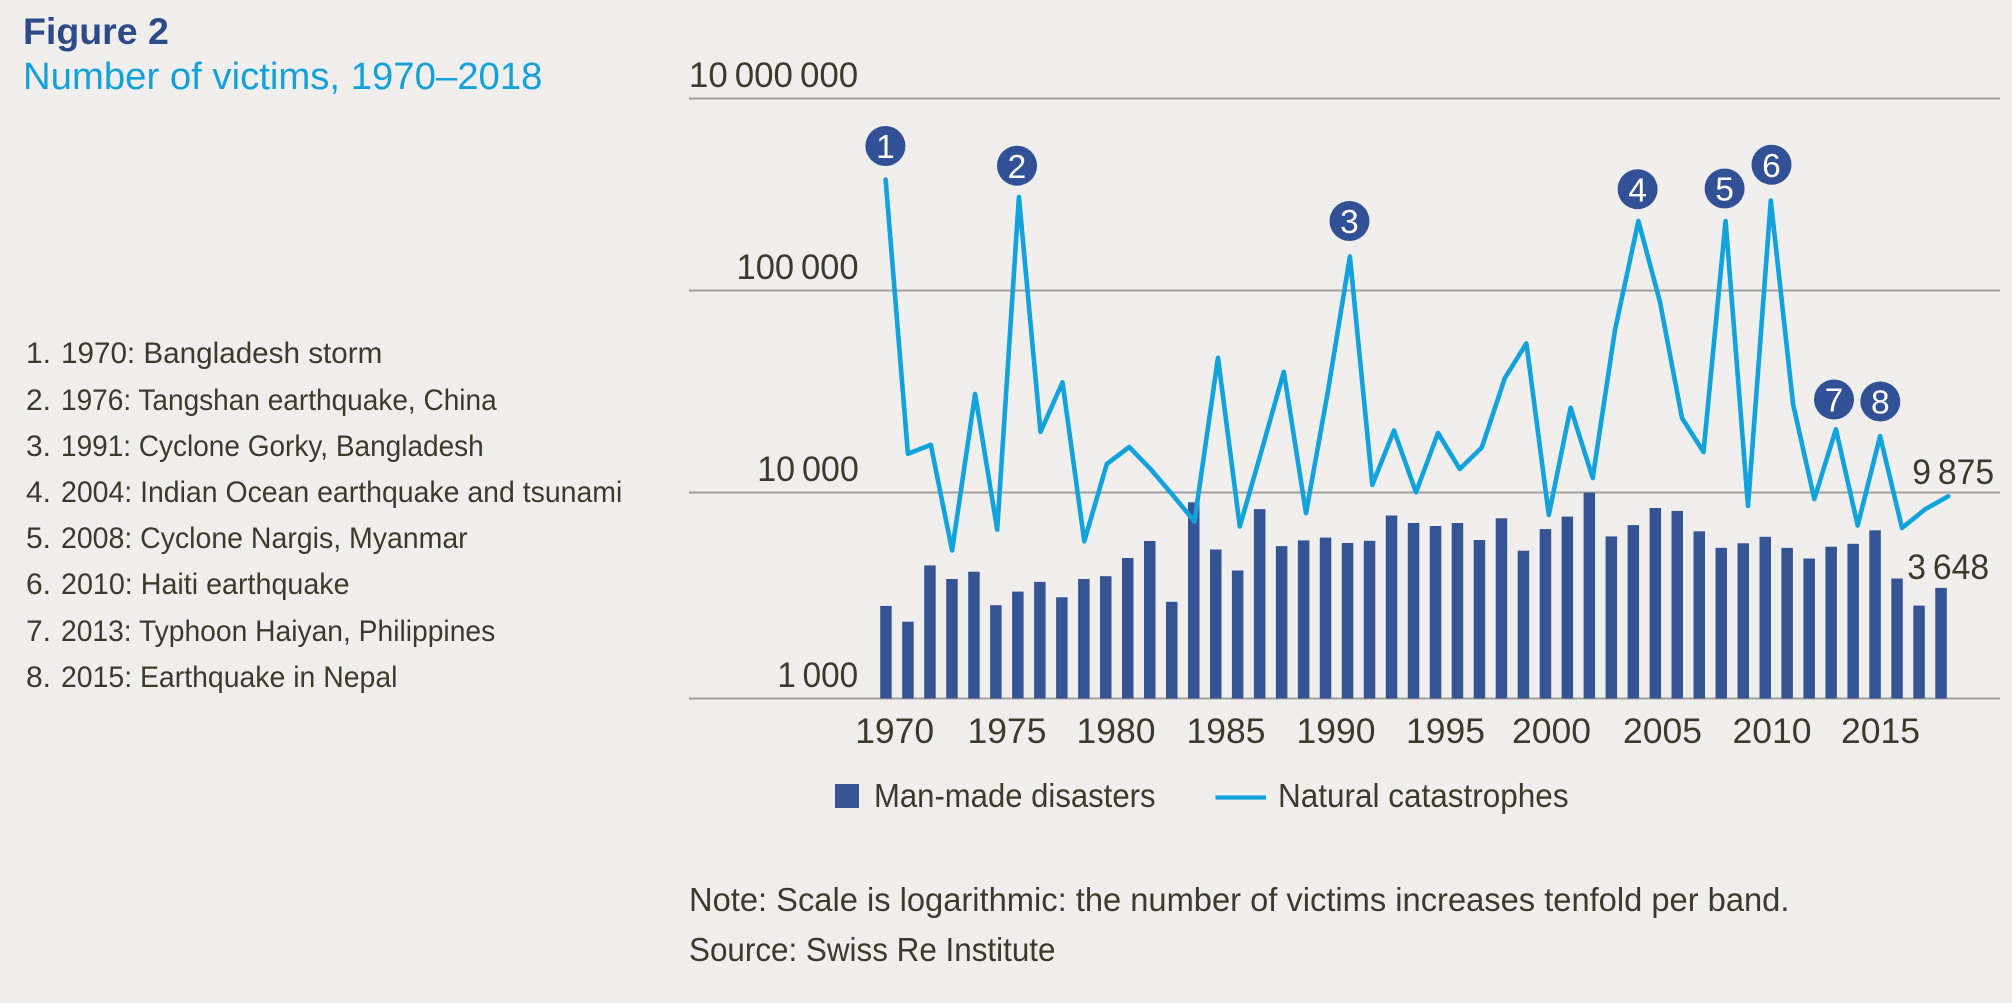  I want to click on svg-text: 1, so click(885, 147).